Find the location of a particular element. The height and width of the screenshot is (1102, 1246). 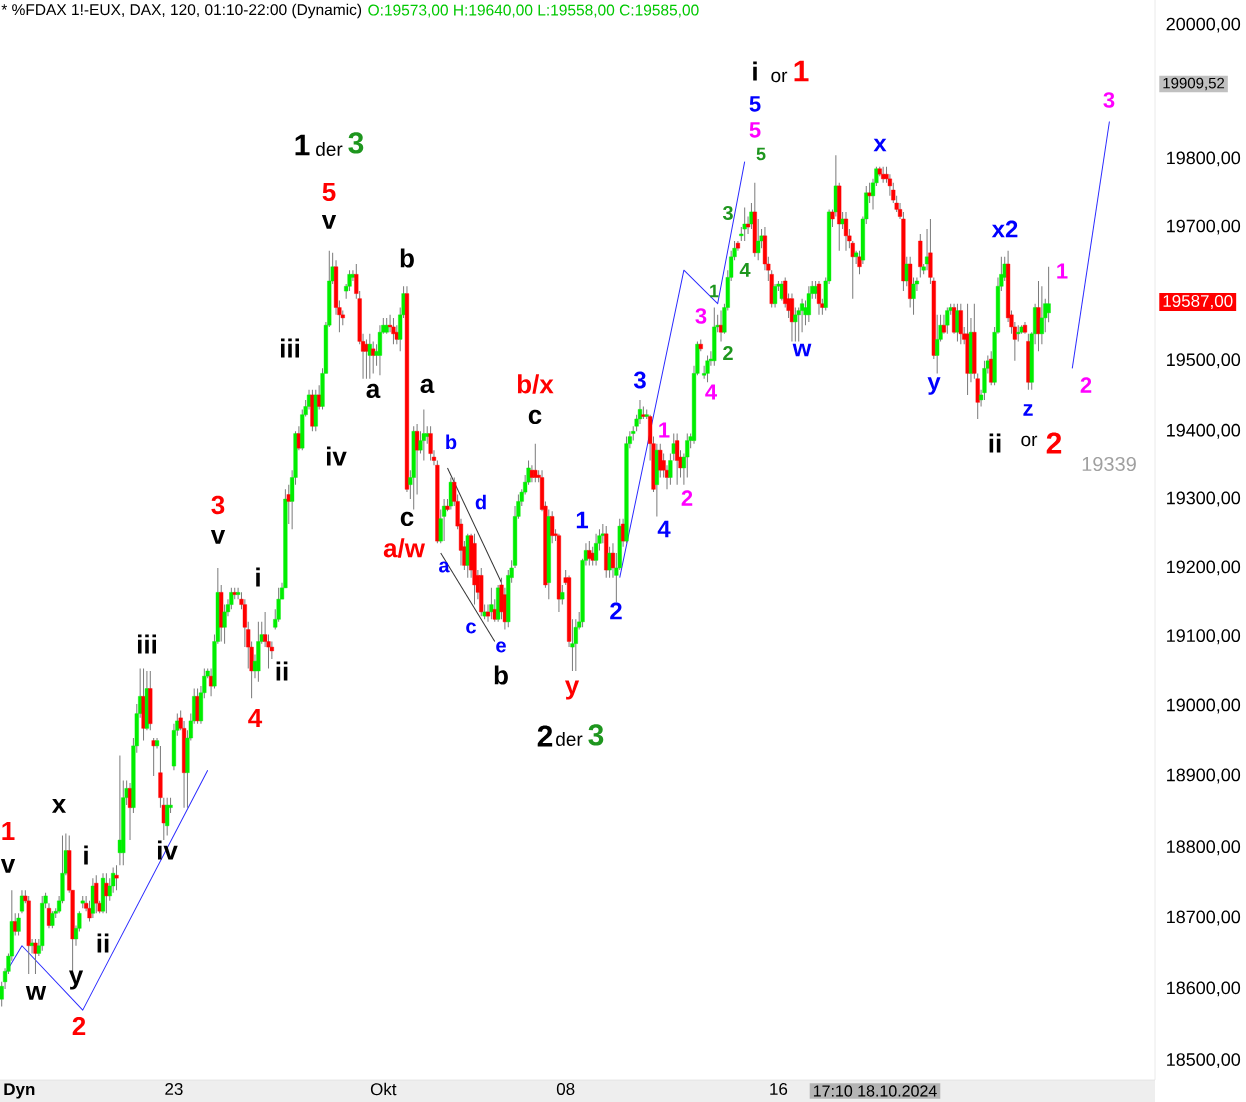

y-tick-label: 19000,00 is located at coordinates (1204, 706).